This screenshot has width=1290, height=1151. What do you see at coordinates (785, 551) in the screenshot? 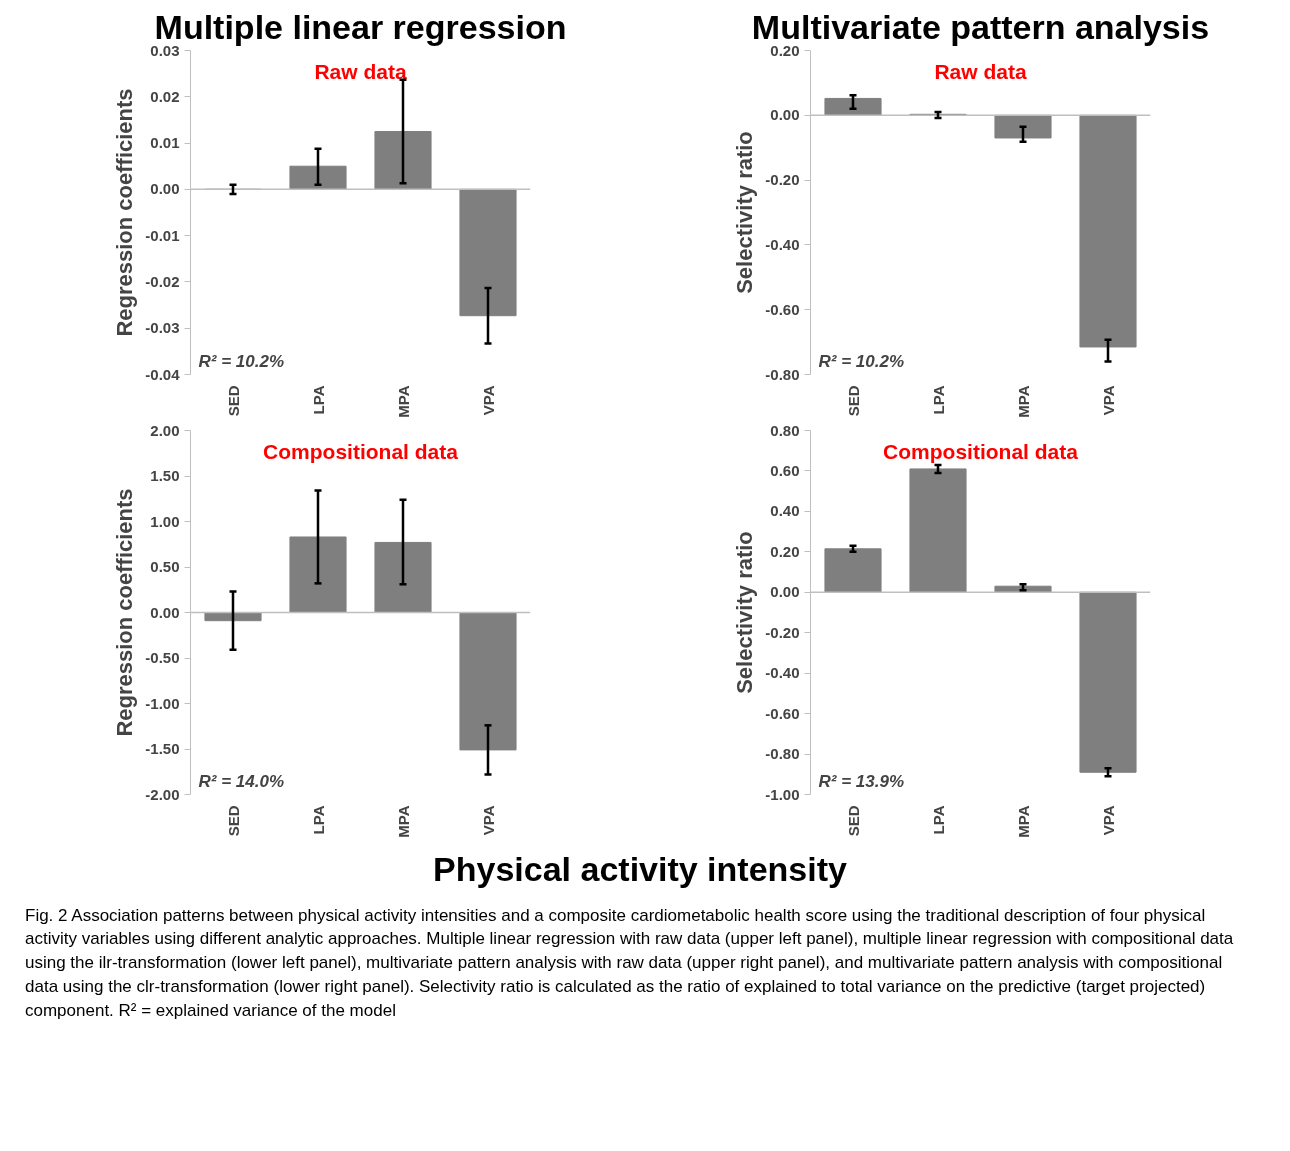
I see `y-tick-label: 0.20` at bounding box center [785, 551].